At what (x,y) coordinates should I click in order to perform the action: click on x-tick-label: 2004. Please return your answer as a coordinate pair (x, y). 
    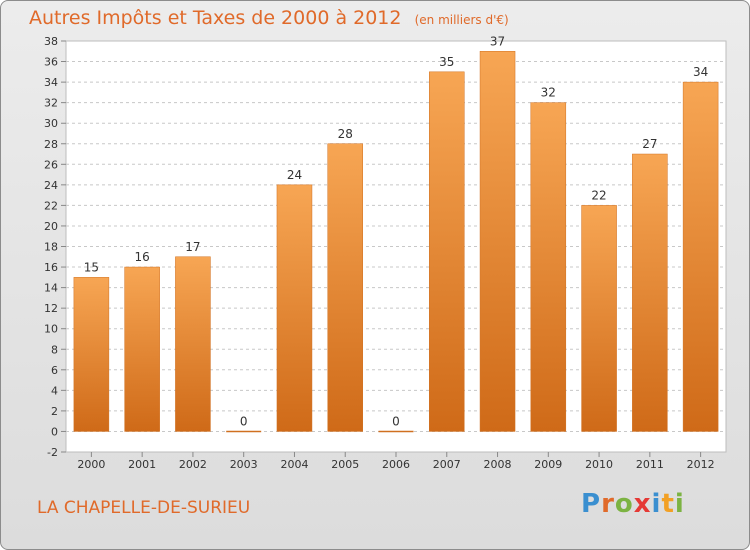
    Looking at the image, I should click on (294, 464).